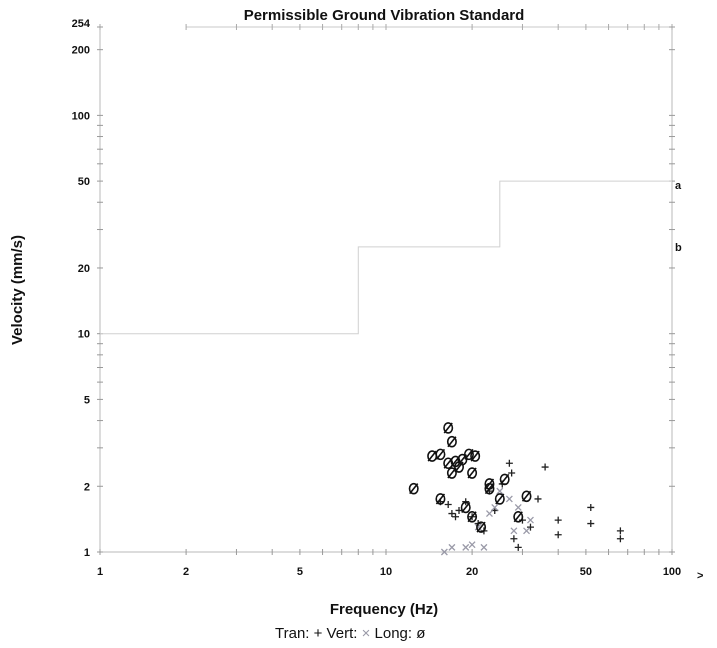 The image size is (717, 648). I want to click on y-tick-label: 20, so click(84, 269).